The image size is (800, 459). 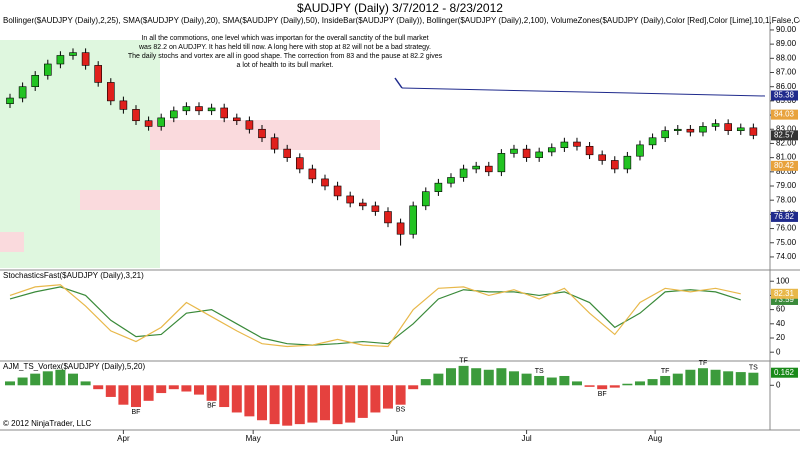 I want to click on series-line, so click(x=375, y=316).